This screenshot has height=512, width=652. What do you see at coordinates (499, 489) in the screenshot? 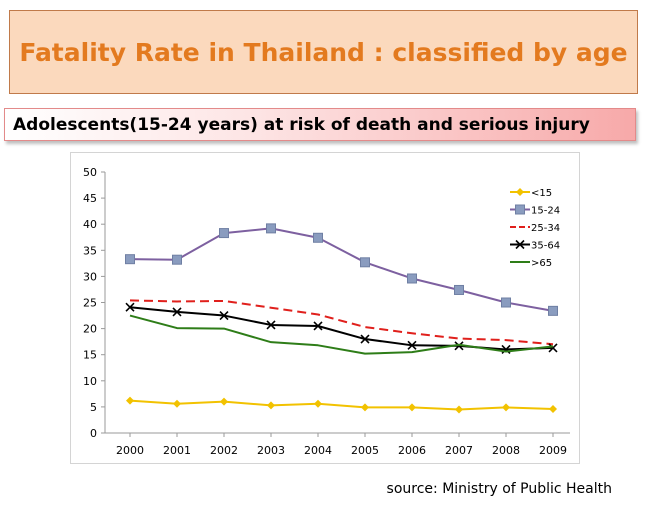
I see `source-note: source: Ministry of Public Health` at bounding box center [499, 489].